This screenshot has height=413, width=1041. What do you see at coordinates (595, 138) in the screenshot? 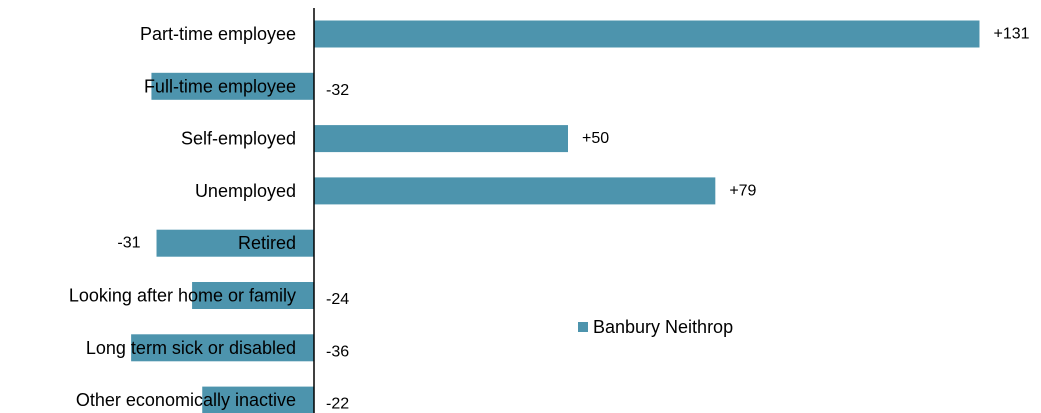
I see `value-label: +50` at bounding box center [595, 138].